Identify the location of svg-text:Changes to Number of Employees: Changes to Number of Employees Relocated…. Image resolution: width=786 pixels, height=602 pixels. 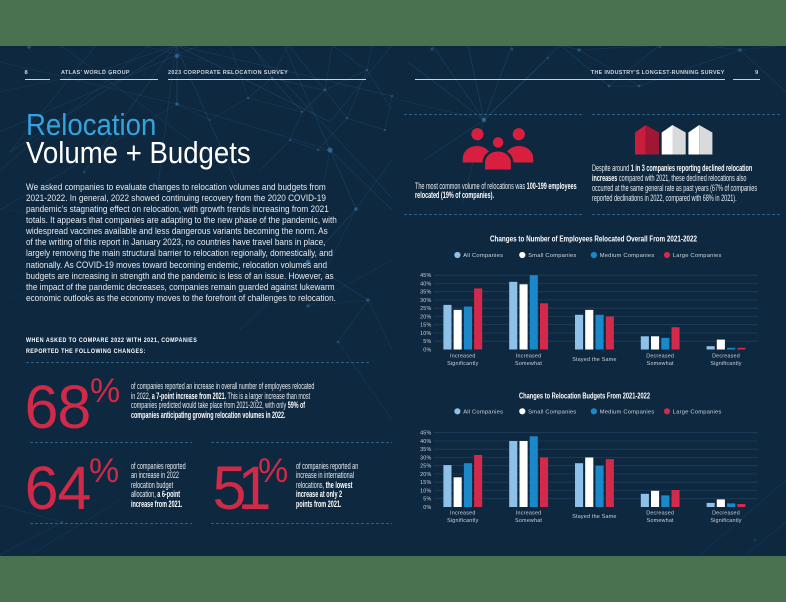
(594, 239).